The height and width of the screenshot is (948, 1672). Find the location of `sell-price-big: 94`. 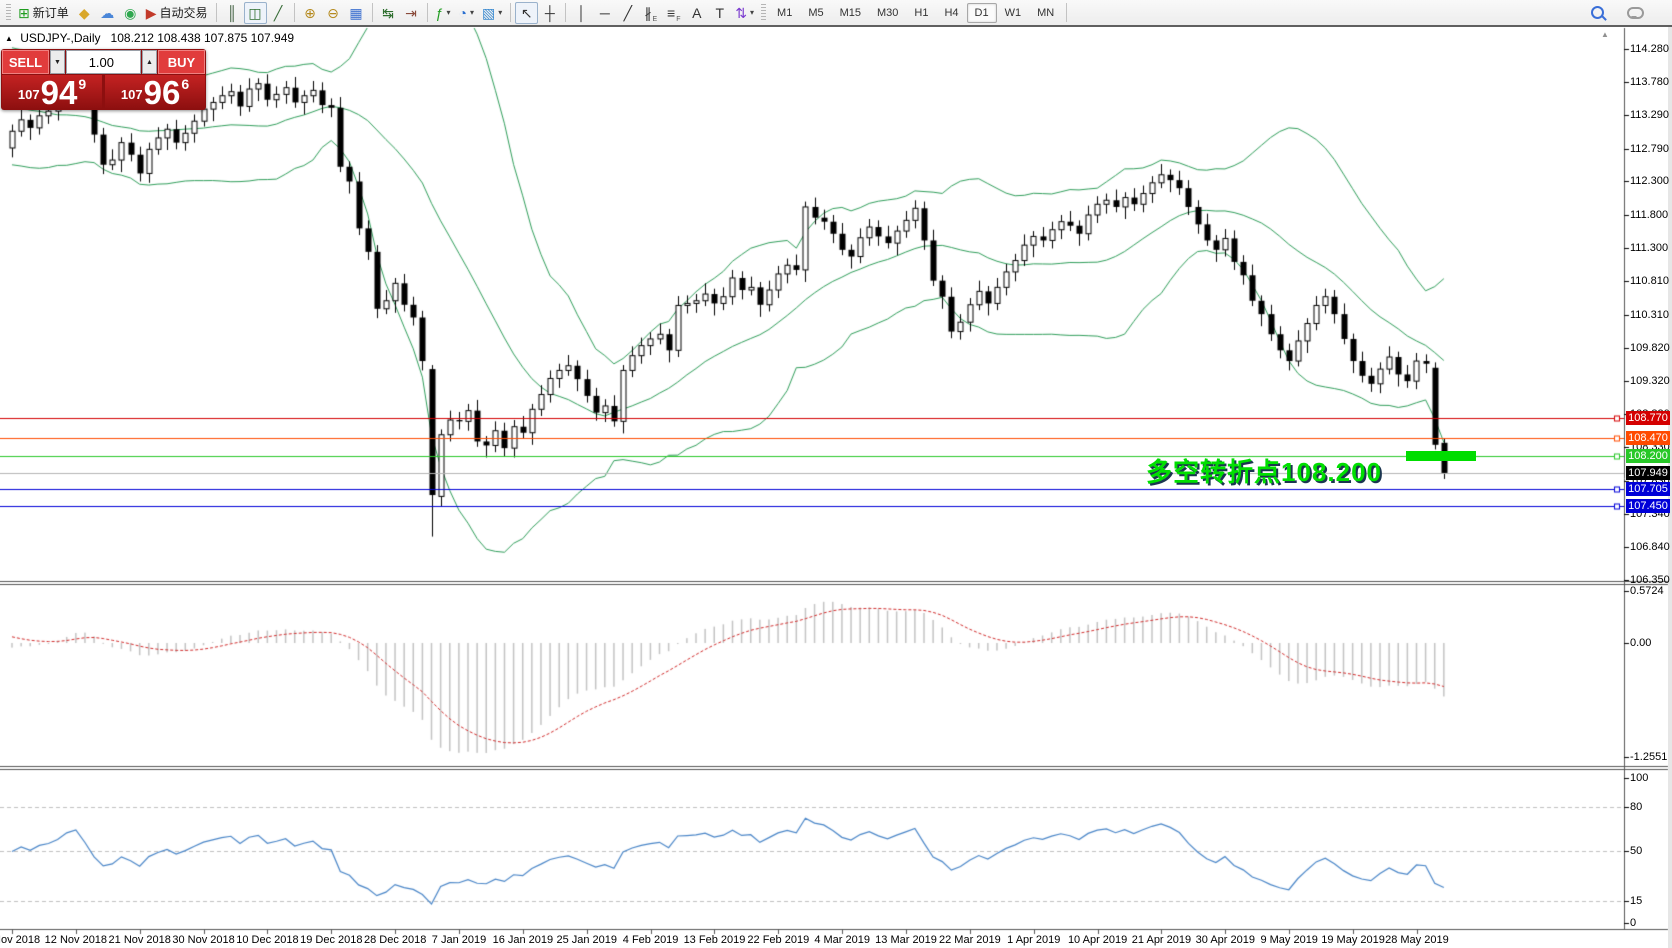

sell-price-big: 94 is located at coordinates (59, 92).